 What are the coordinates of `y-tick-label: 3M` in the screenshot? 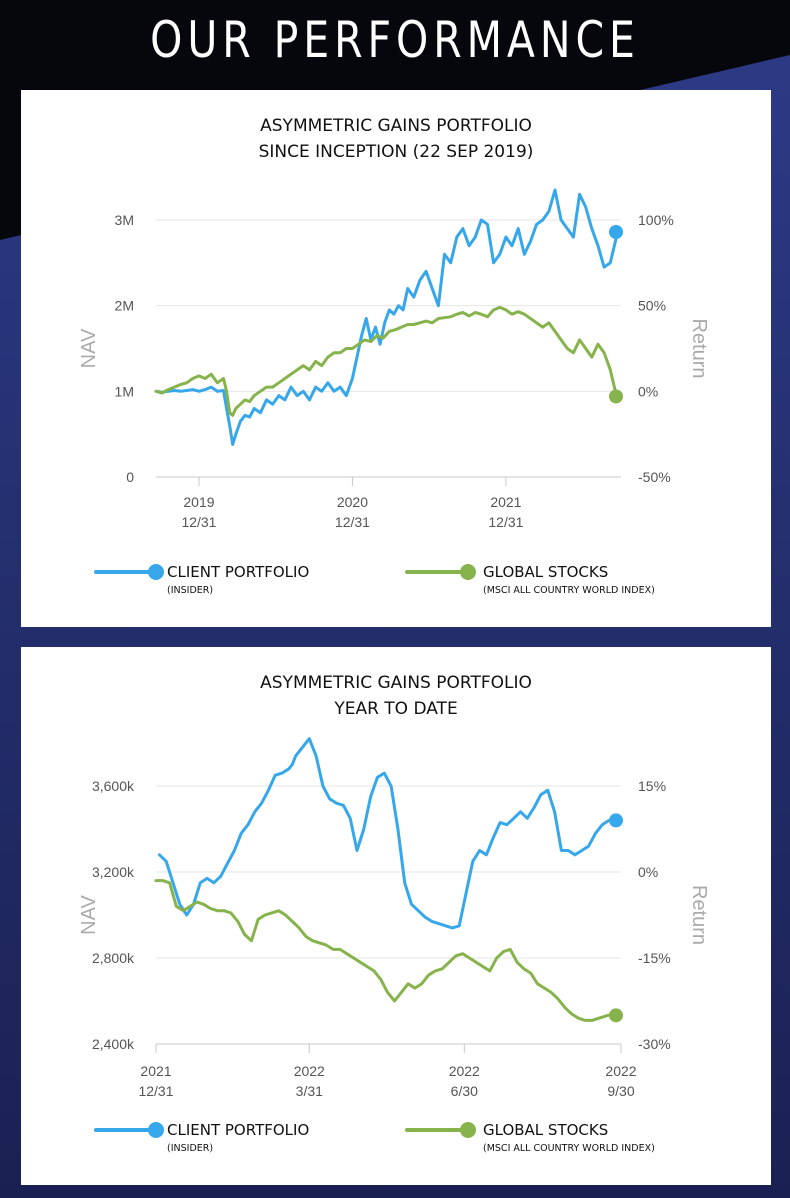 It's located at (124, 220).